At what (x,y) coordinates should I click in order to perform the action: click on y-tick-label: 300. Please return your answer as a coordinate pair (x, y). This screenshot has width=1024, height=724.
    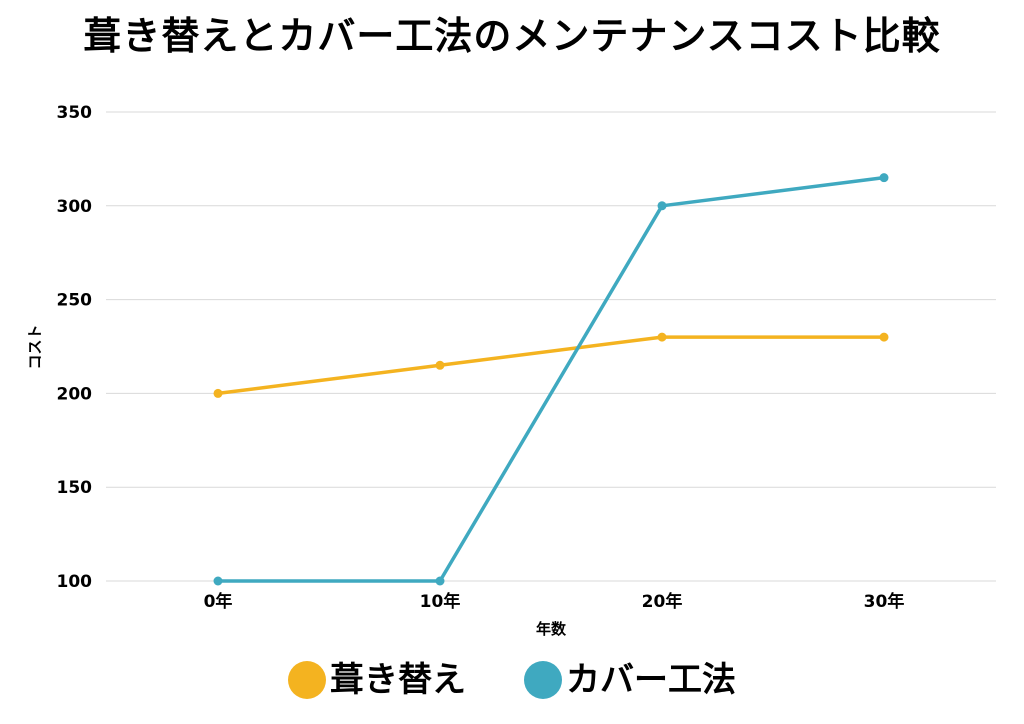
    Looking at the image, I should click on (75, 207).